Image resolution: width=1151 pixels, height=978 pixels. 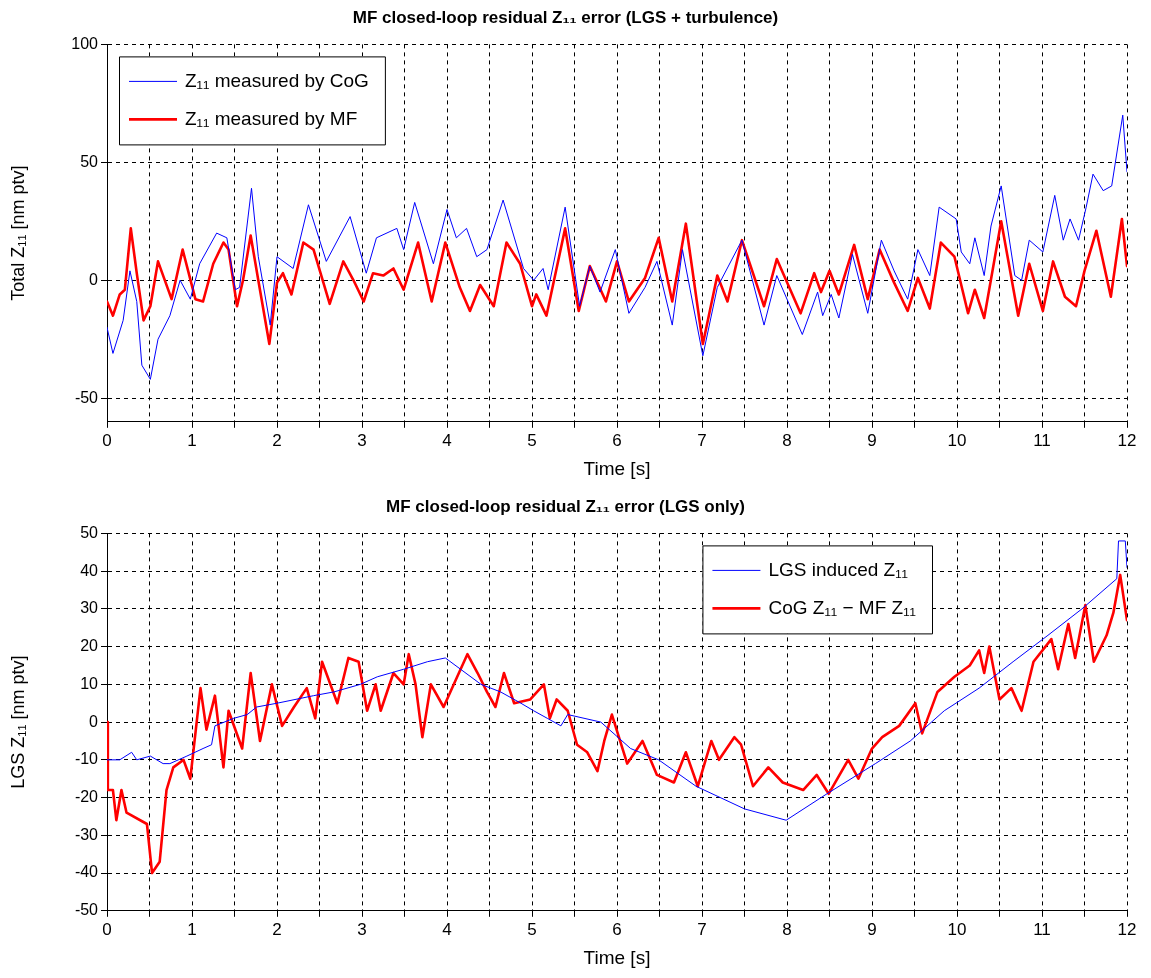 What do you see at coordinates (565, 17) in the screenshot?
I see `chart-title: MF closed-loop residual Z₁₁ error (LGS + turbulence)` at bounding box center [565, 17].